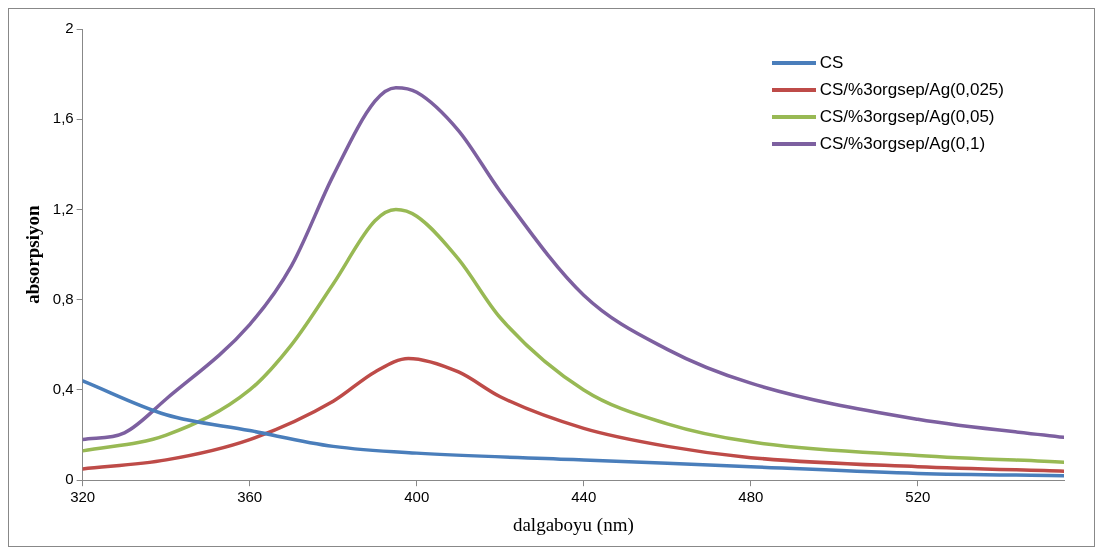 This screenshot has height=555, width=1103. Describe the element at coordinates (902, 143) in the screenshot. I see `legend-label: CS/%3orgsep/Ag(0,1)` at that location.